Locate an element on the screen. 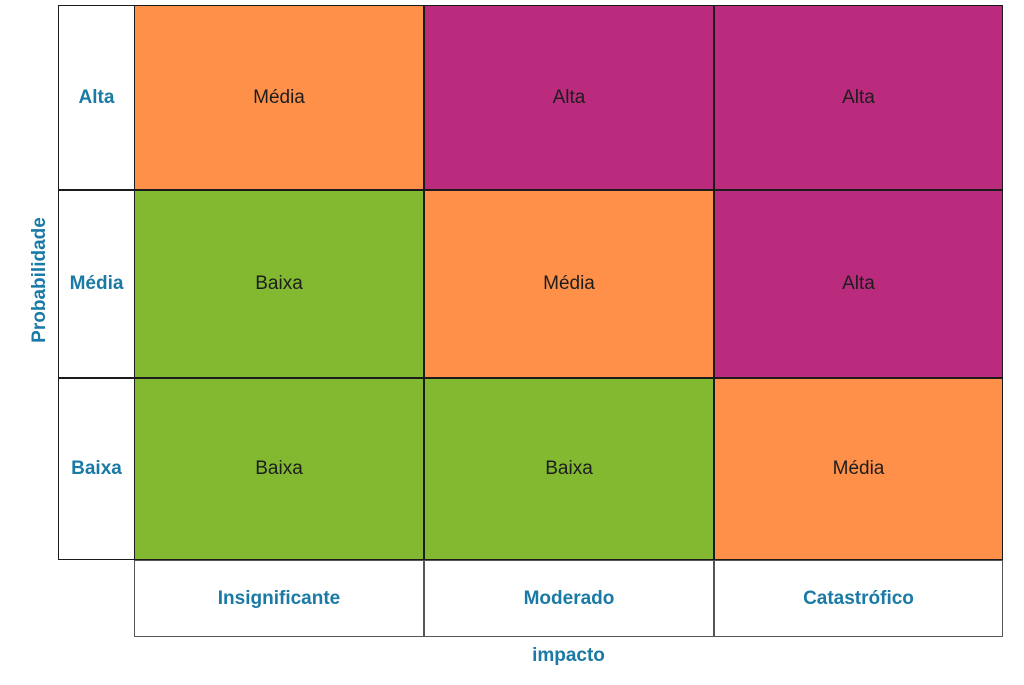 The image size is (1024, 685). matrix-cell-r0-c2: Alta is located at coordinates (858, 97).